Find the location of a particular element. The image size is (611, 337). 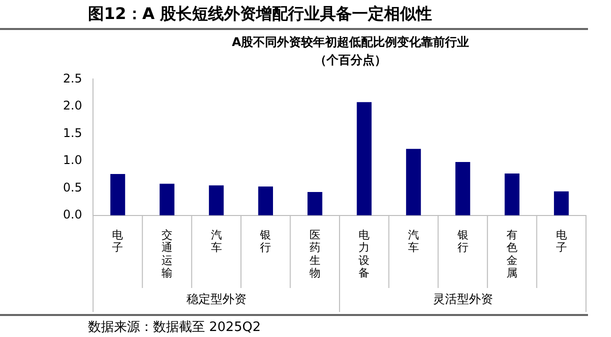

y-tick-label: 2.0 is located at coordinates (72, 105).